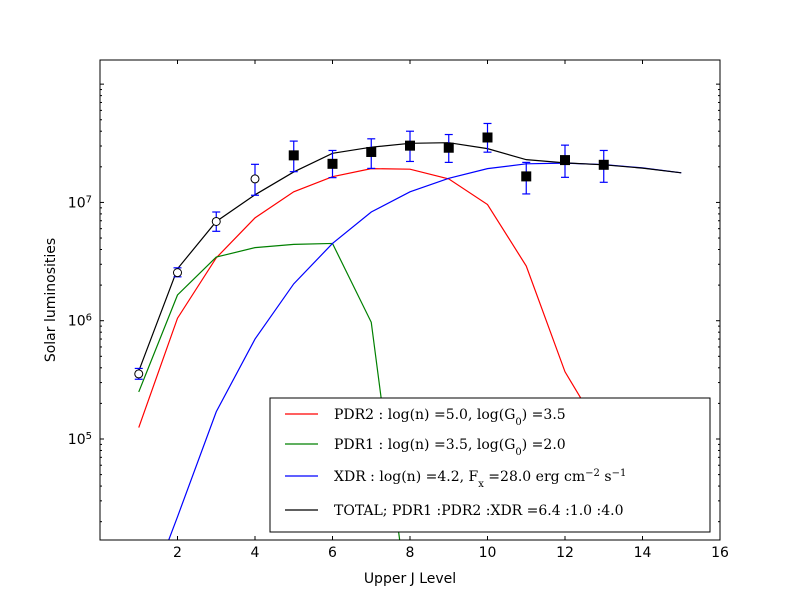 The width and height of the screenshot is (800, 600). Describe the element at coordinates (255, 553) in the screenshot. I see `x-tick-label: 4` at that location.